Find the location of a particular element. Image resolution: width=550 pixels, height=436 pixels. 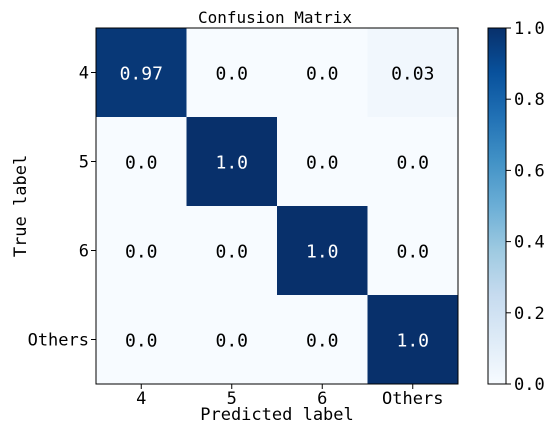

cell-value-label: 0.03 is located at coordinates (412, 74).